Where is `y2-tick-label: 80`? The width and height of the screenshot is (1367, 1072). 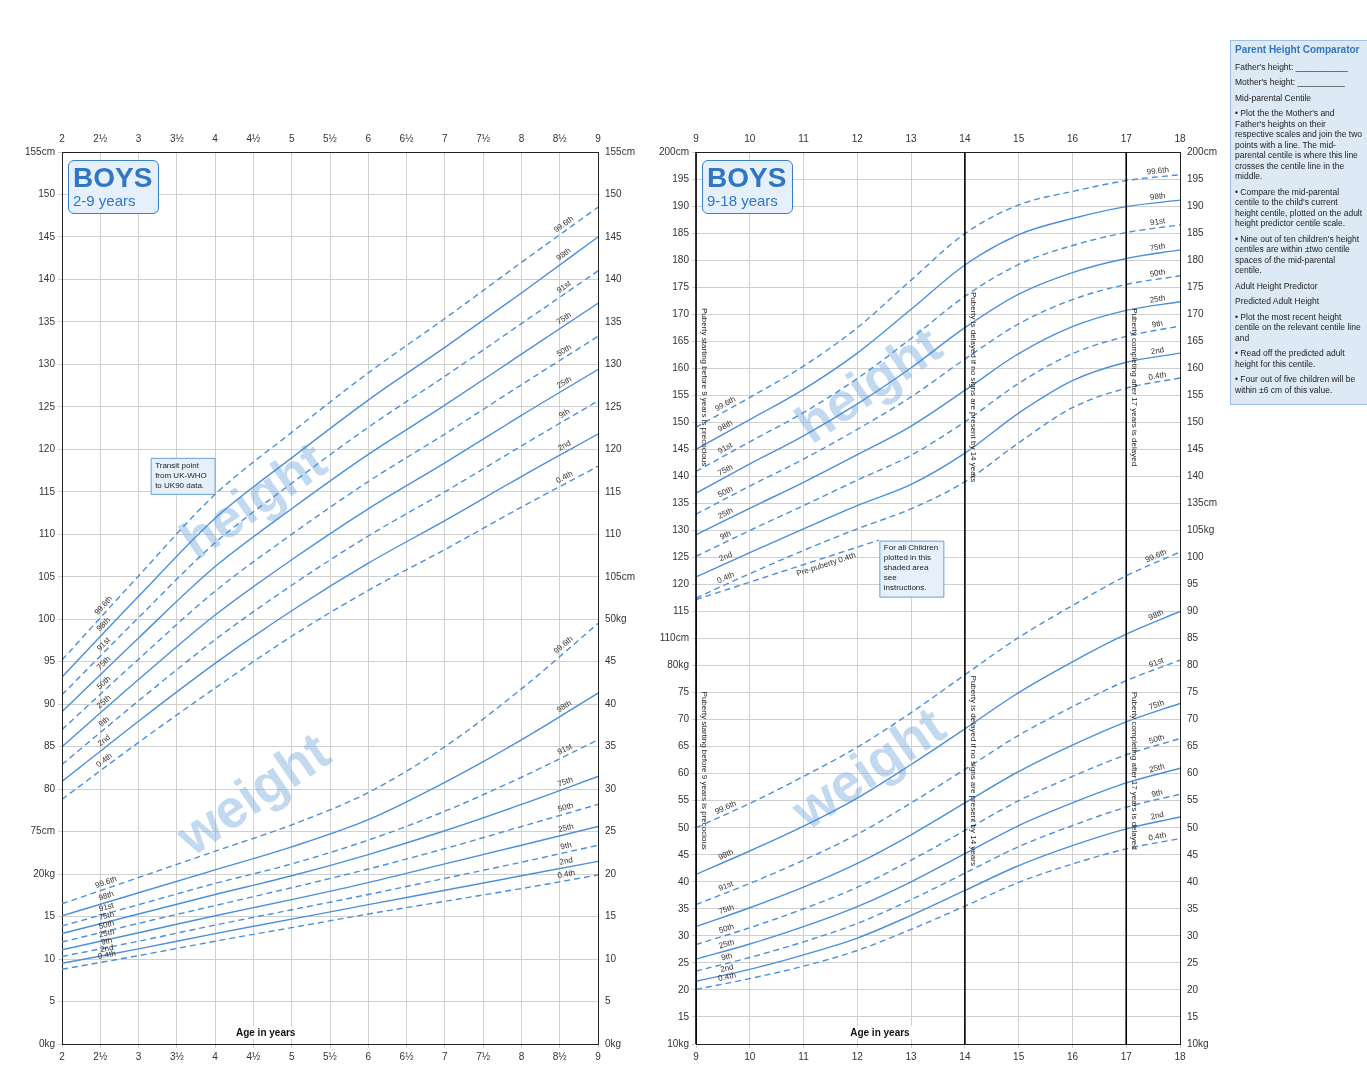 y2-tick-label: 80 is located at coordinates (1193, 665).